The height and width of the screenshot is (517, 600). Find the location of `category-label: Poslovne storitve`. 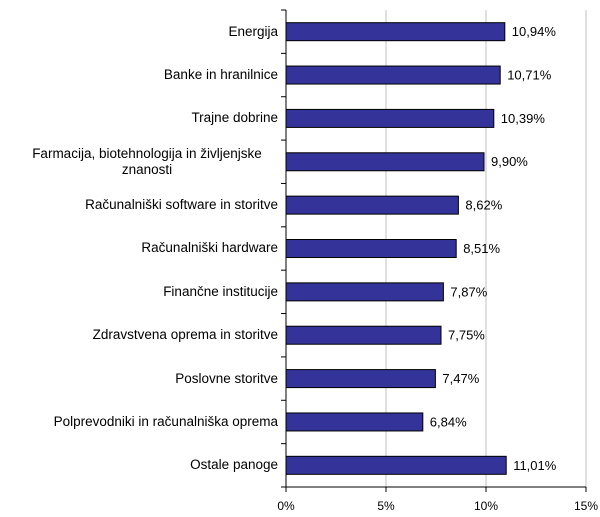

category-label: Poslovne storitve is located at coordinates (142, 378).